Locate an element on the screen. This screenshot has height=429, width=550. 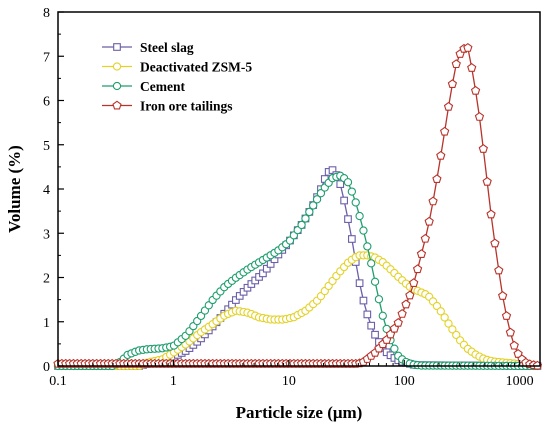
y-tick-label: 8 is located at coordinates (46, 13).